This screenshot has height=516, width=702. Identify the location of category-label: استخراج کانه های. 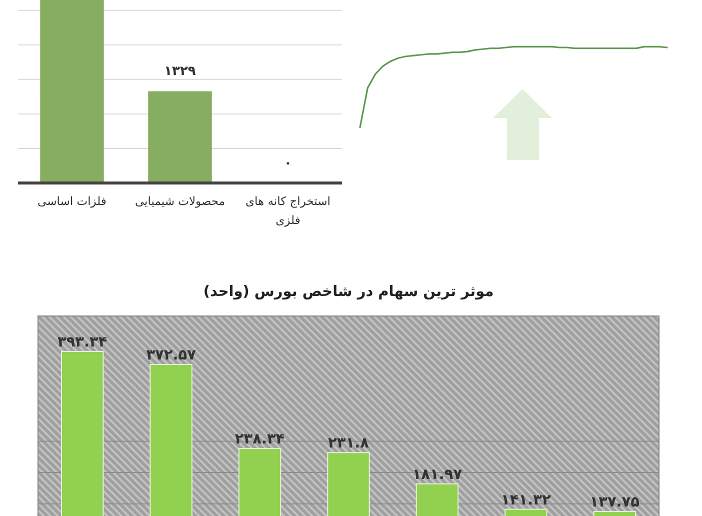
(288, 201).